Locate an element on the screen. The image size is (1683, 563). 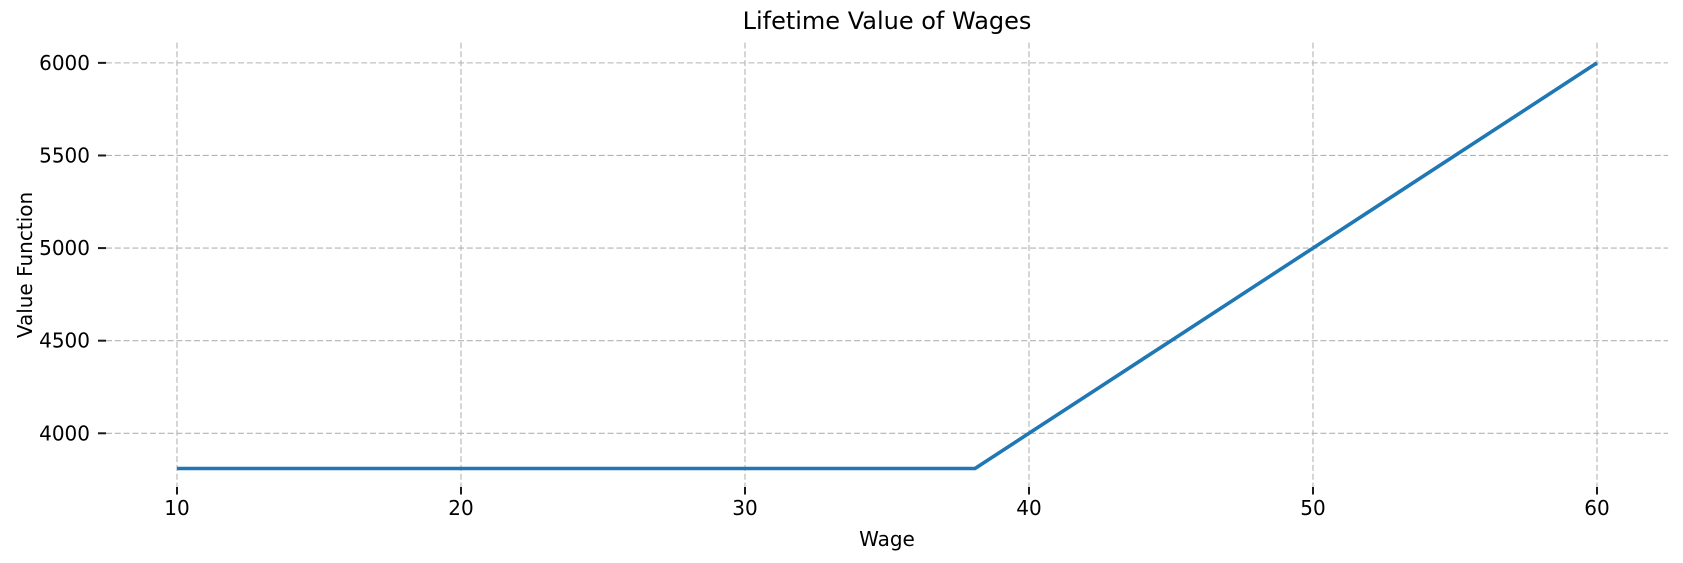
y-axis-label: Value Function is located at coordinates (25, 265).